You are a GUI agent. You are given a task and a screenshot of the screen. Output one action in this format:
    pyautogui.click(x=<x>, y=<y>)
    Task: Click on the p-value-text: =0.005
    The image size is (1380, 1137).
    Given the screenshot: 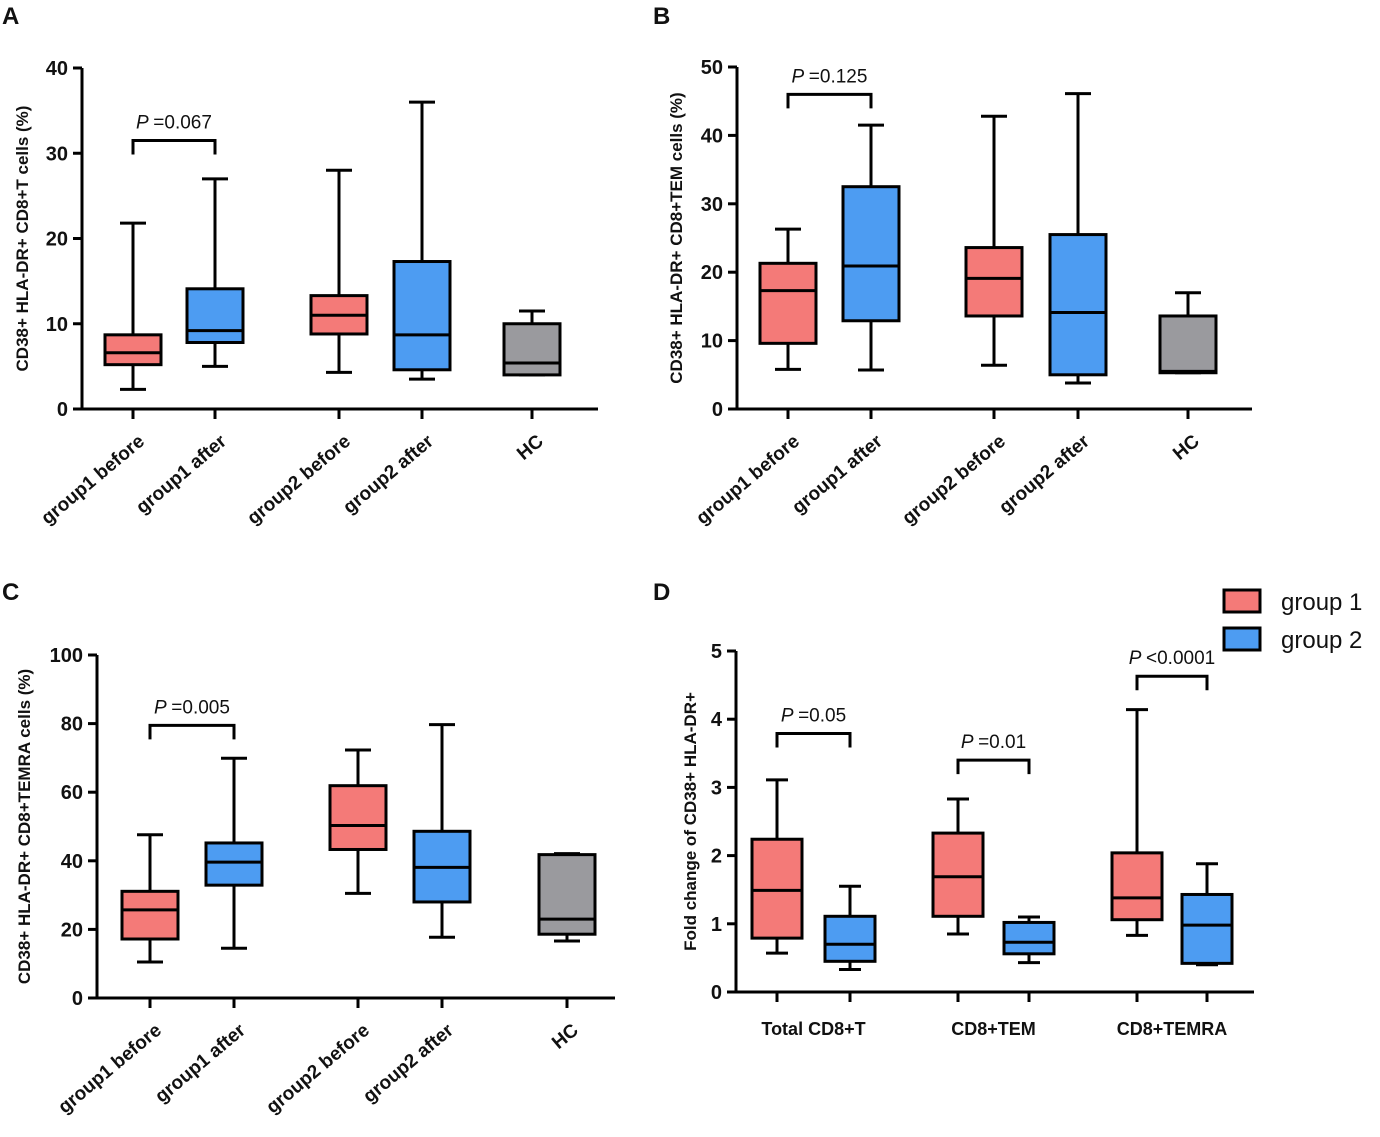 What is the action you would take?
    pyautogui.click(x=200, y=707)
    